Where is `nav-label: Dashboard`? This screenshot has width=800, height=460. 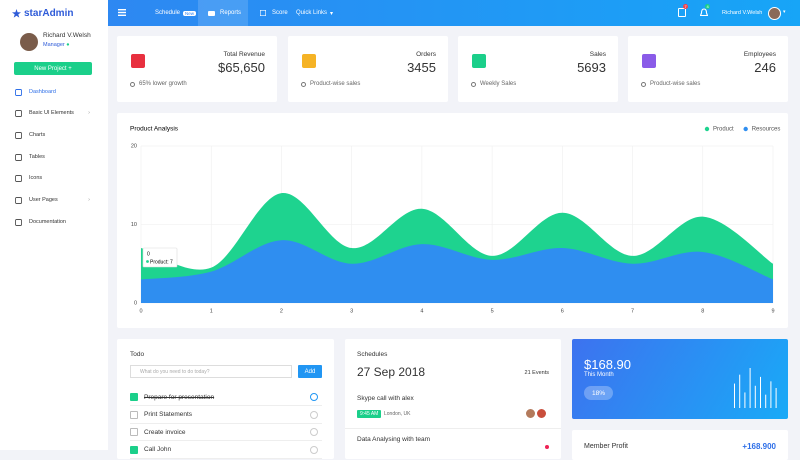 nav-label: Dashboard is located at coordinates (42, 92).